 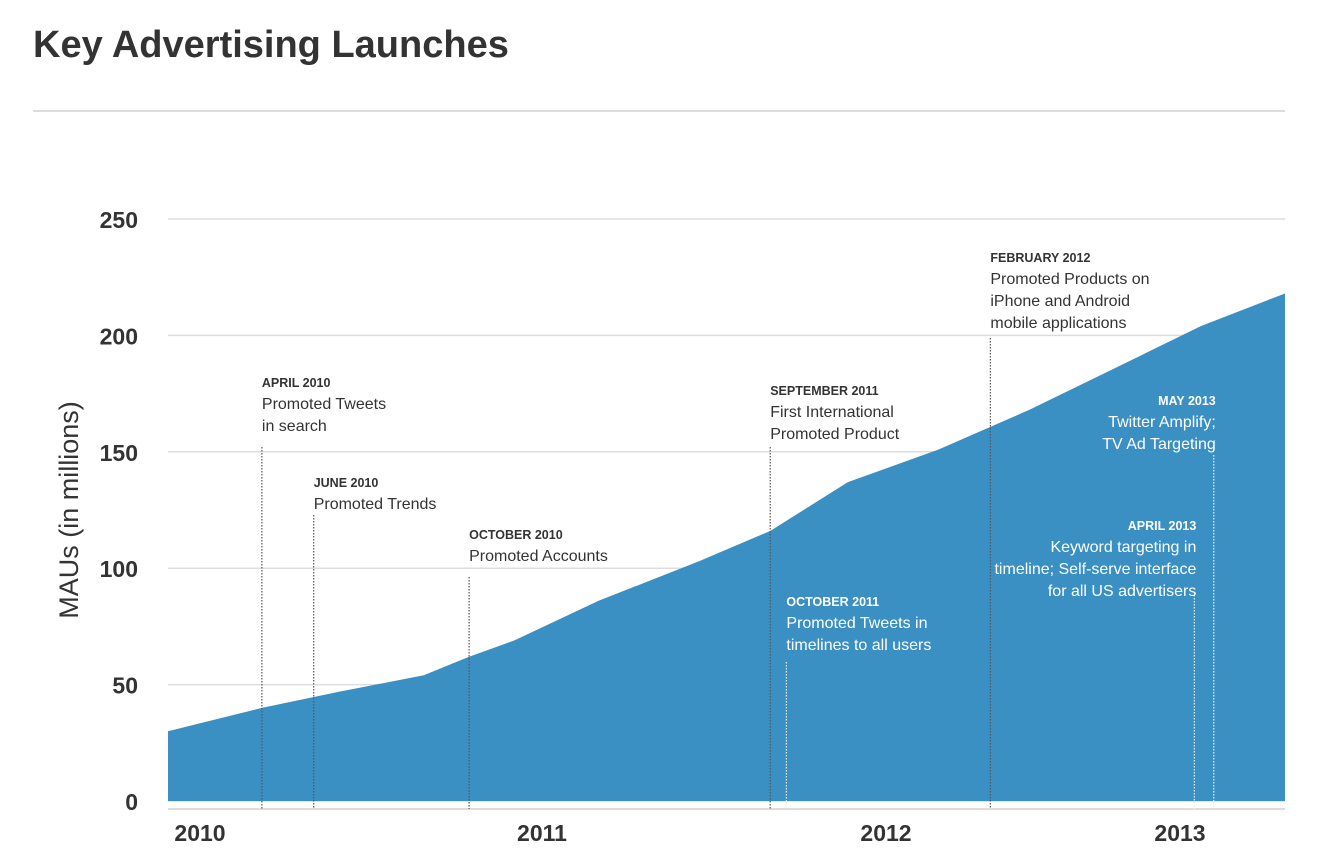 I want to click on annotation-text: iPhone and Android, so click(x=1060, y=301).